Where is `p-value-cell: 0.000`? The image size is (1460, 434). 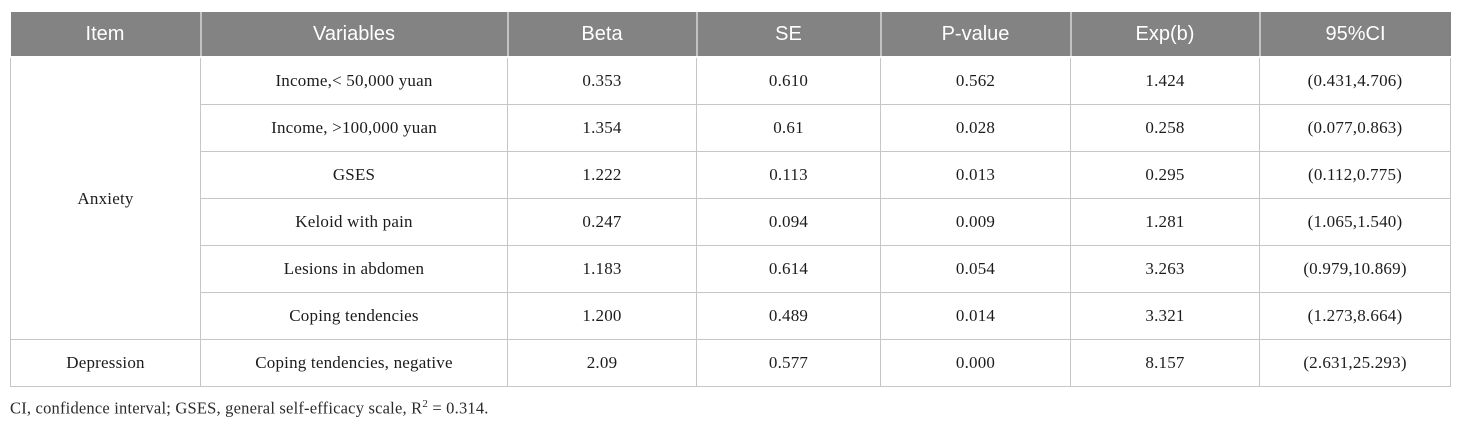 p-value-cell: 0.000 is located at coordinates (975, 363).